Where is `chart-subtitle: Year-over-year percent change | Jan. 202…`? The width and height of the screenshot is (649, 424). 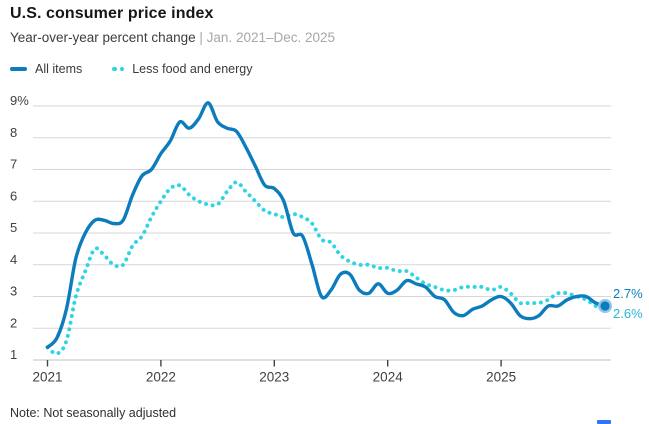 chart-subtitle: Year-over-year percent change | Jan. 202… is located at coordinates (172, 37).